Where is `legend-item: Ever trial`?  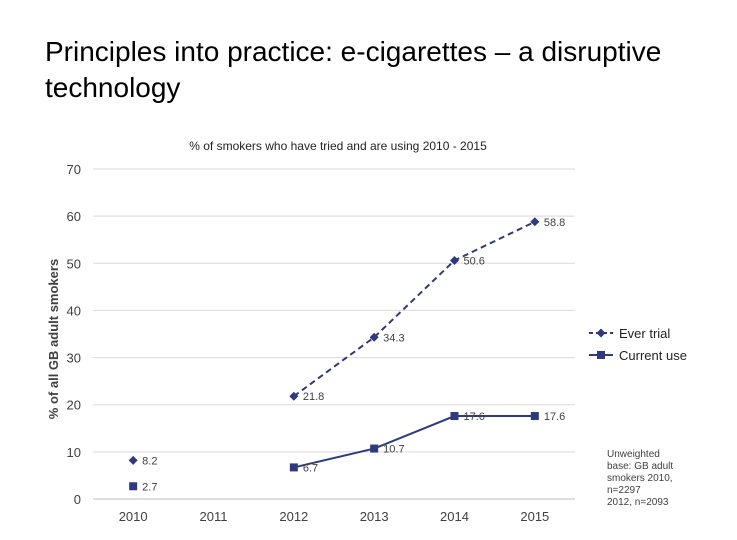
legend-item: Ever trial is located at coordinates (629, 333).